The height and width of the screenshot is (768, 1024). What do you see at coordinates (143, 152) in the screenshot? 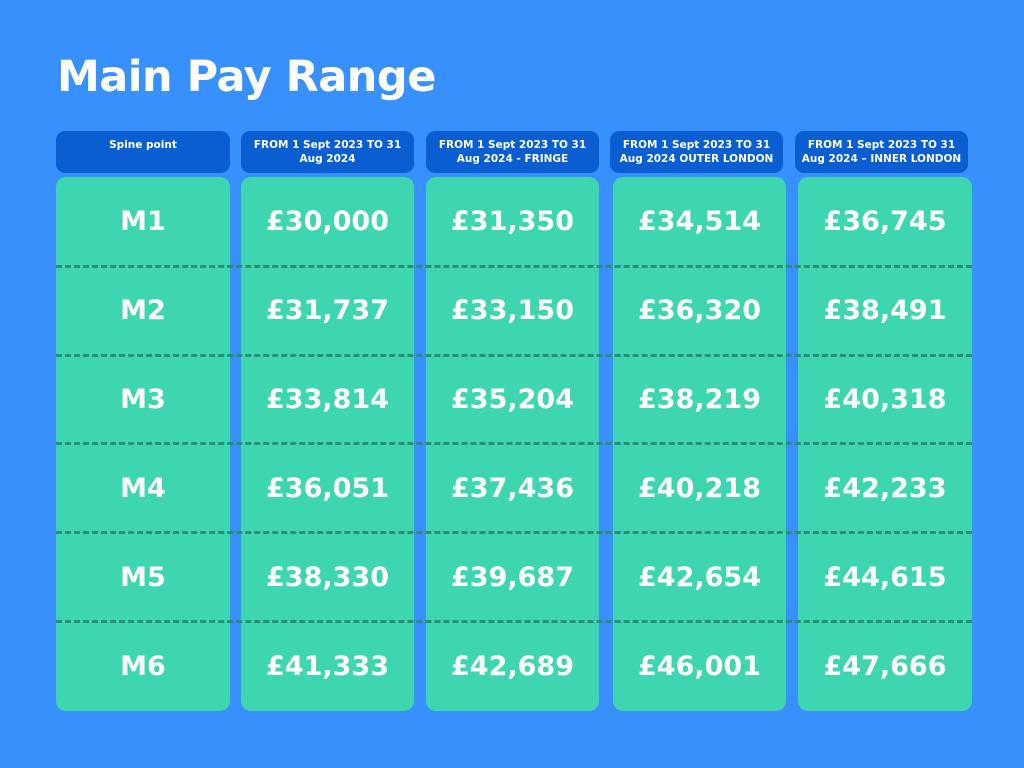
I see `header-spine-point: Spine point` at bounding box center [143, 152].